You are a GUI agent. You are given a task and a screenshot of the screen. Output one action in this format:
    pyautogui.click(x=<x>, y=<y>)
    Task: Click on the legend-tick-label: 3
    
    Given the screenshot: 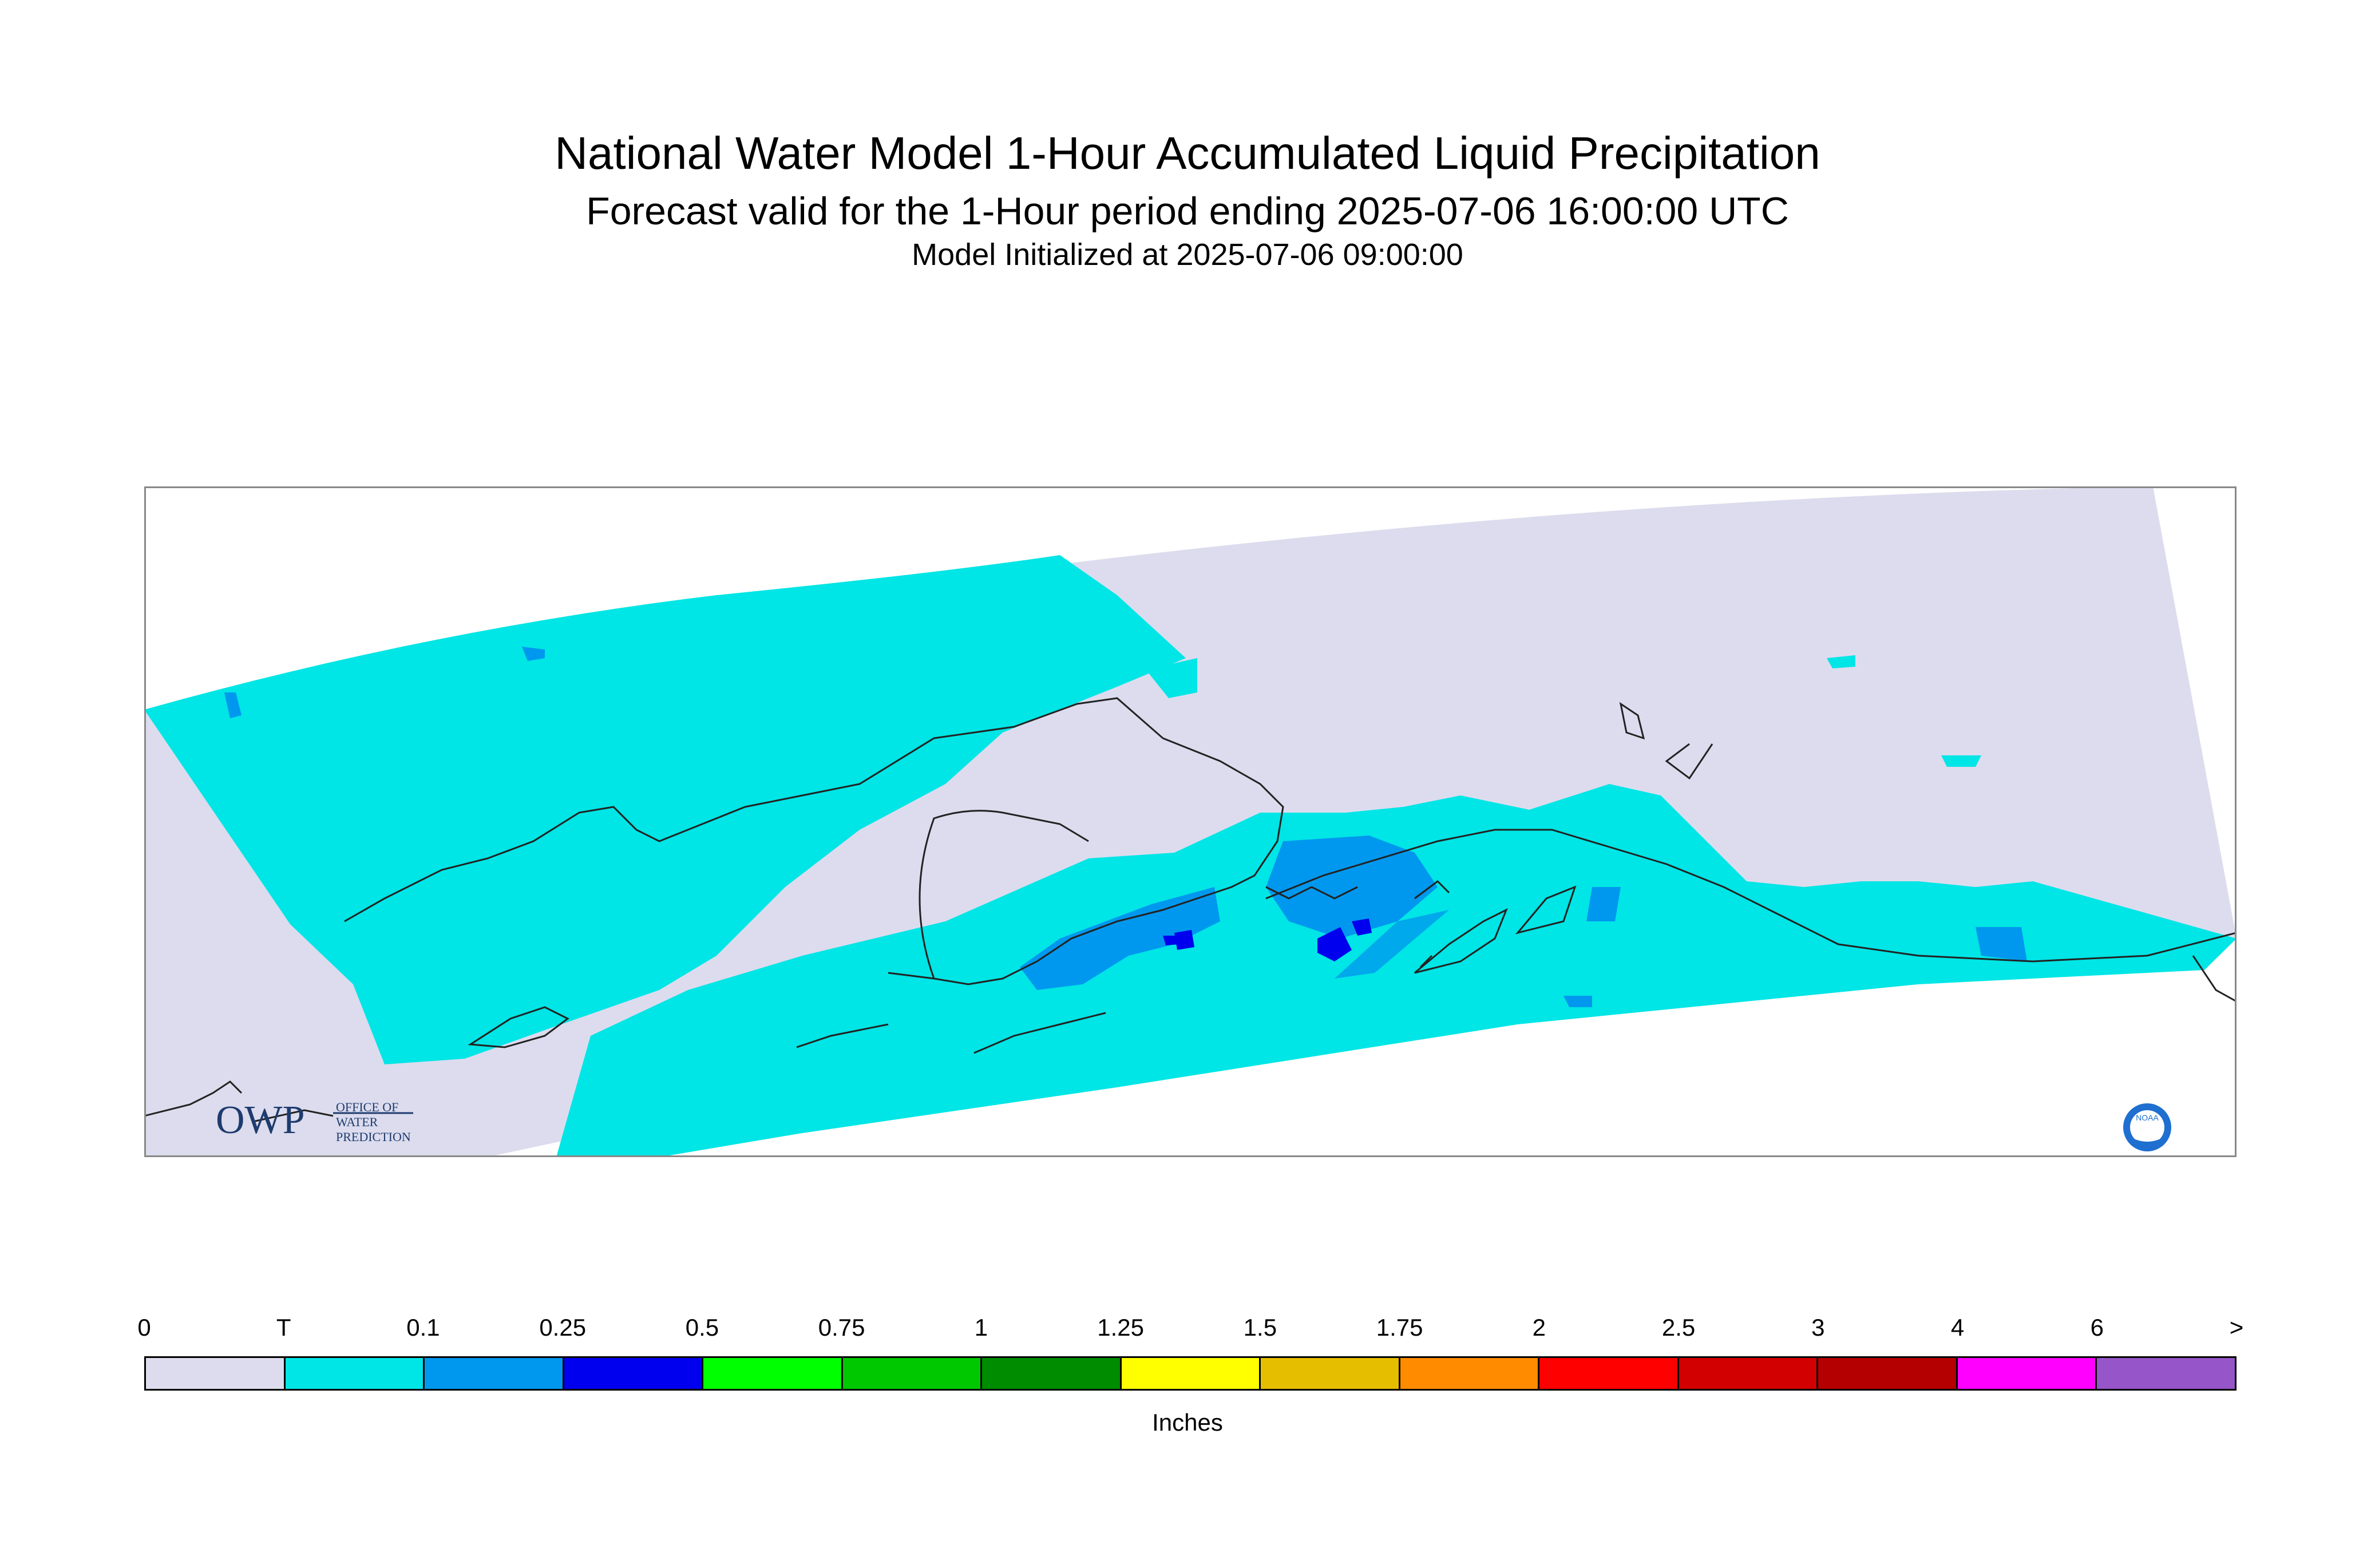 What is the action you would take?
    pyautogui.click(x=1818, y=1327)
    